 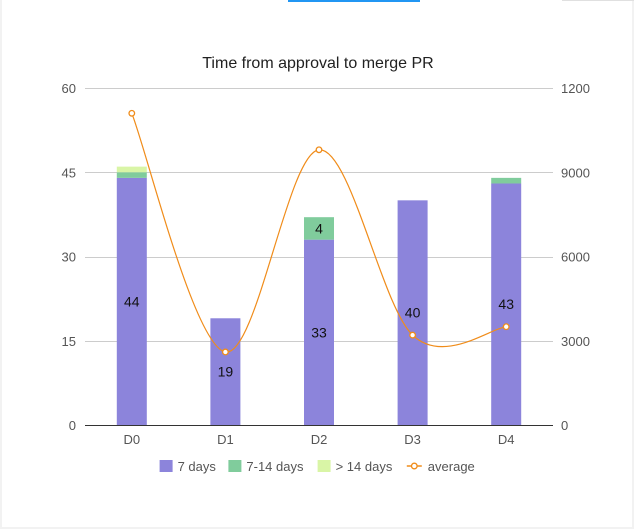 I want to click on y-right-tick-label: 0, so click(x=564, y=425).